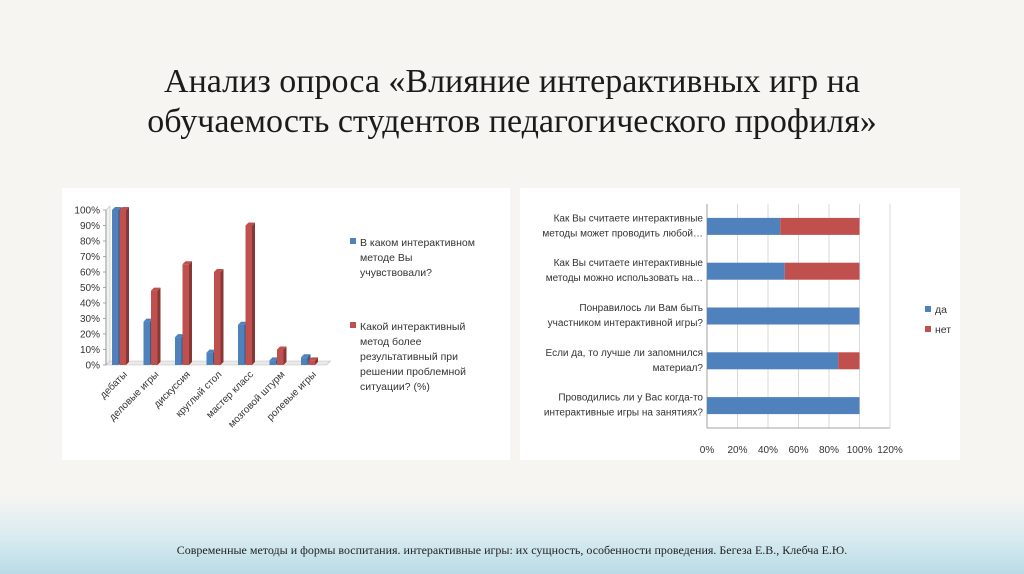 The width and height of the screenshot is (1024, 574). Describe the element at coordinates (624, 353) in the screenshot. I see `y-category-label: Если да, то лучше ли запомнился` at that location.